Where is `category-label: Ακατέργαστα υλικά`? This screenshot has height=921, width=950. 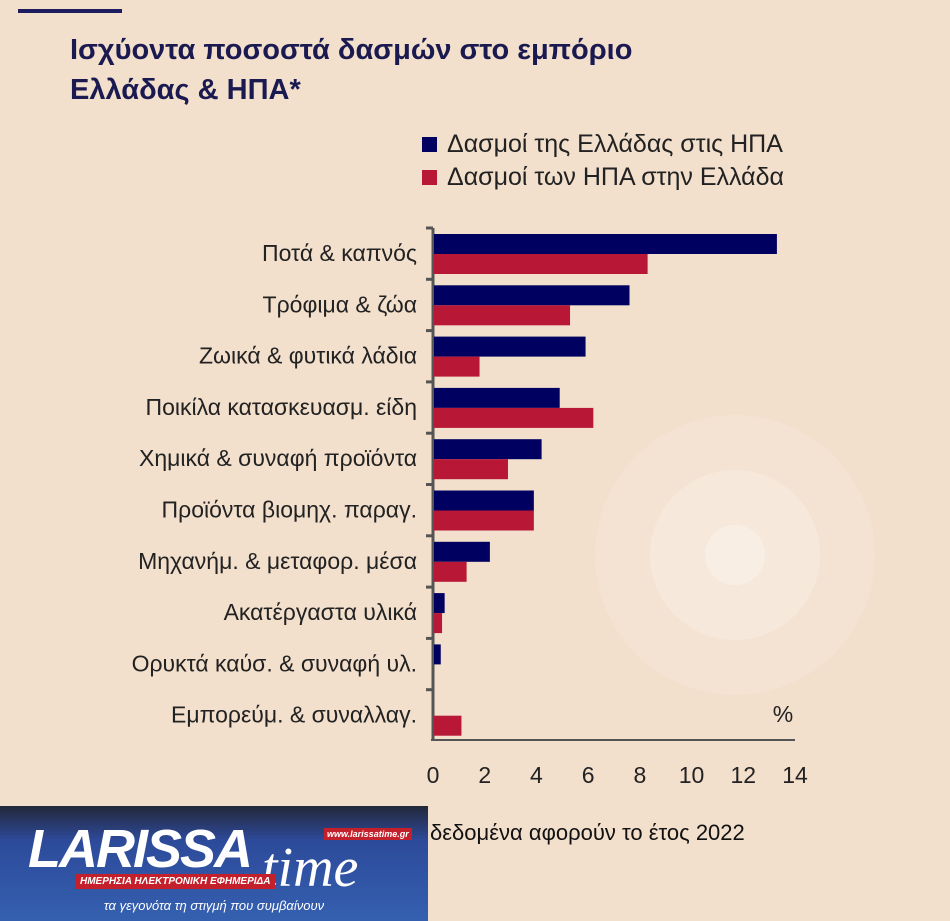
category-label: Ακατέργαστα υλικά is located at coordinates (320, 612).